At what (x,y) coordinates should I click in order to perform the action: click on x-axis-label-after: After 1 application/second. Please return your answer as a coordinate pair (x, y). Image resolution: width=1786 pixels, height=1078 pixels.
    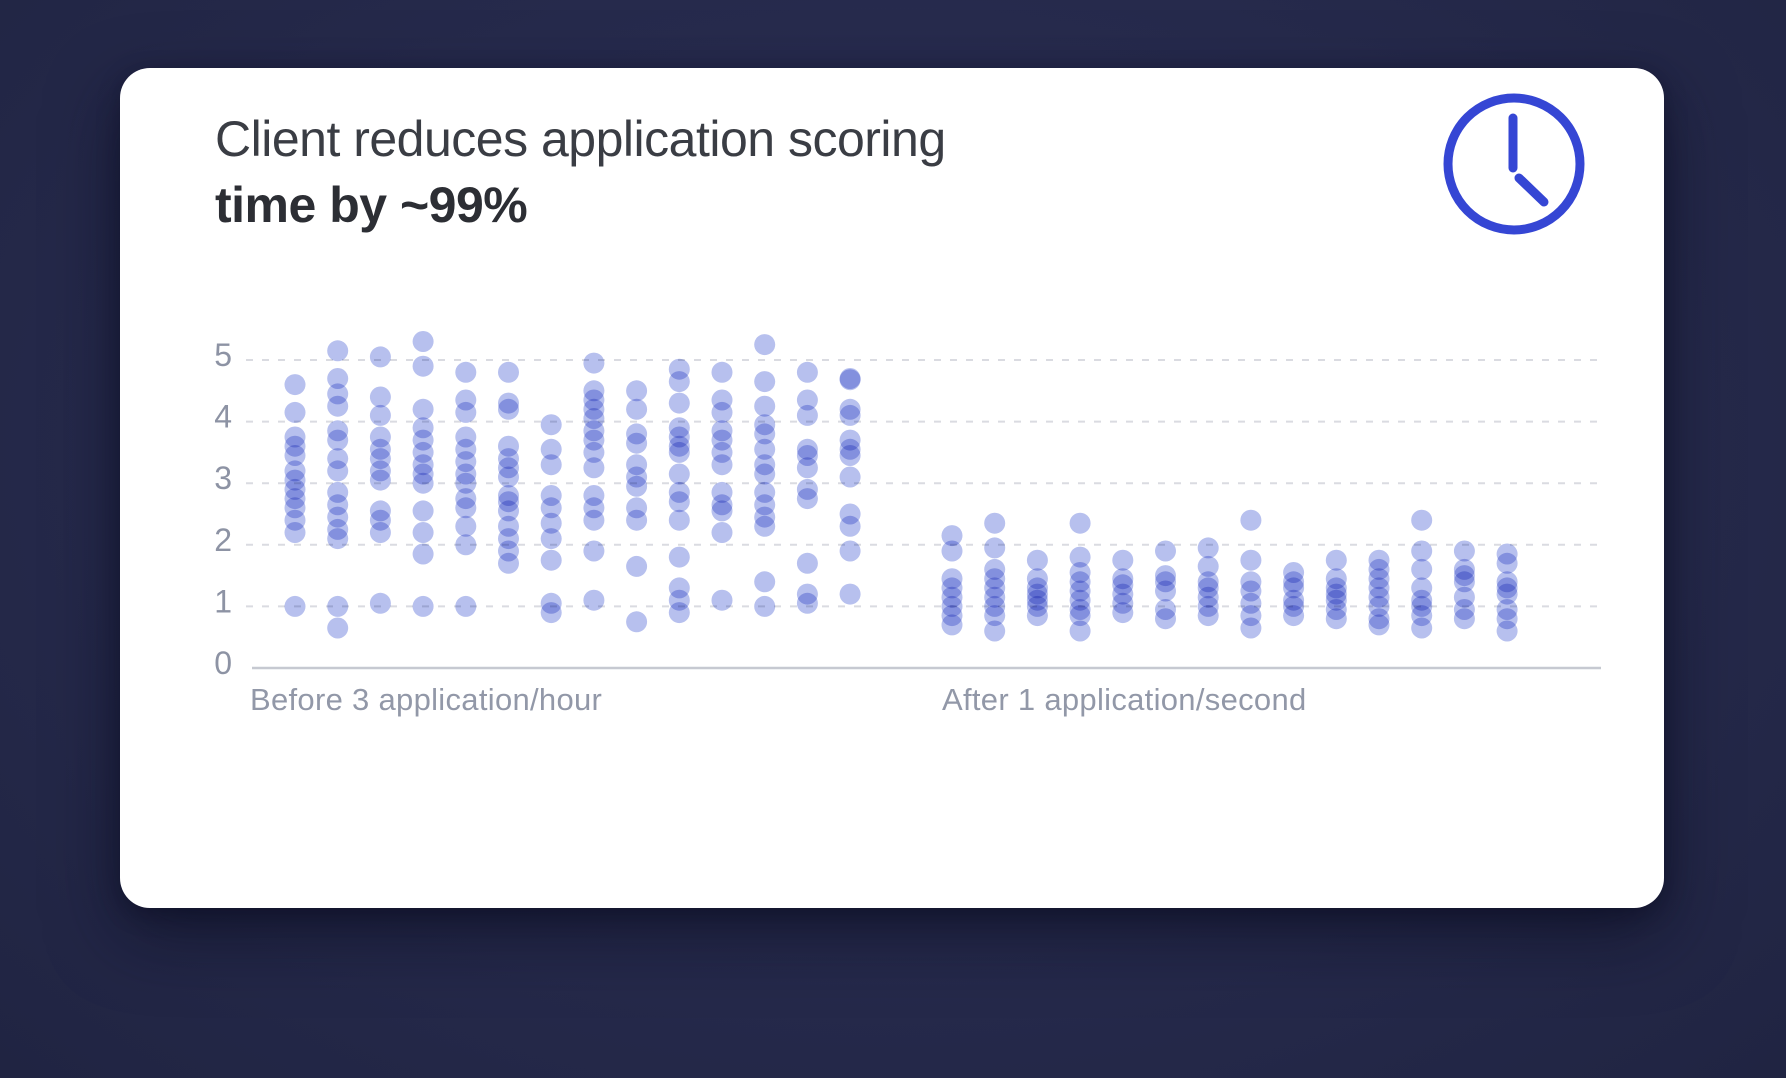
    Looking at the image, I should click on (1124, 699).